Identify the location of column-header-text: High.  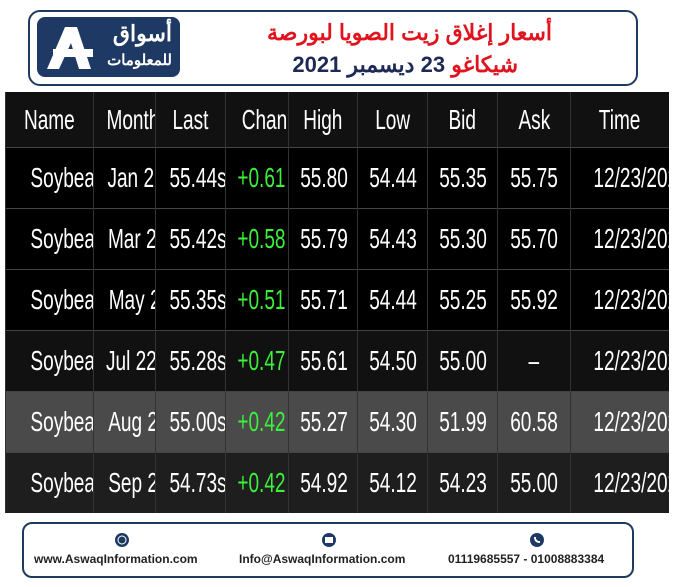
(323, 119).